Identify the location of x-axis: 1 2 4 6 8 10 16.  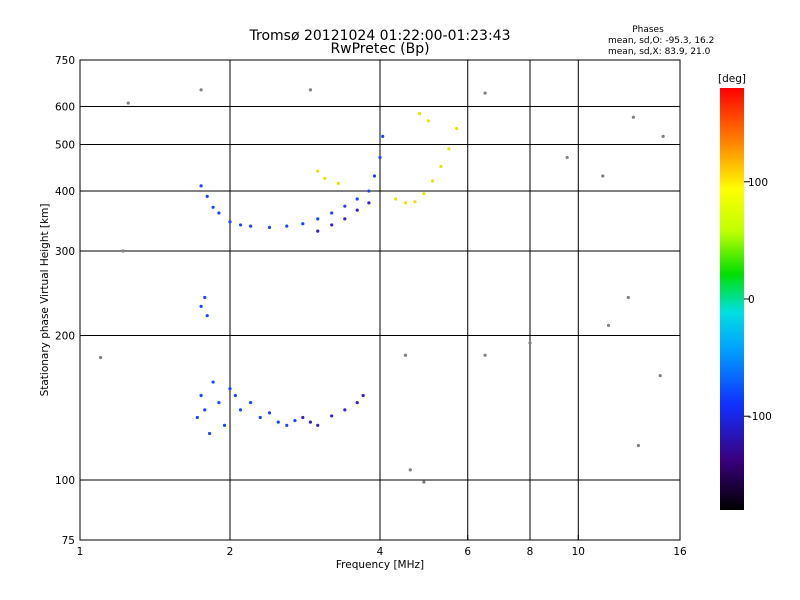
(382, 546).